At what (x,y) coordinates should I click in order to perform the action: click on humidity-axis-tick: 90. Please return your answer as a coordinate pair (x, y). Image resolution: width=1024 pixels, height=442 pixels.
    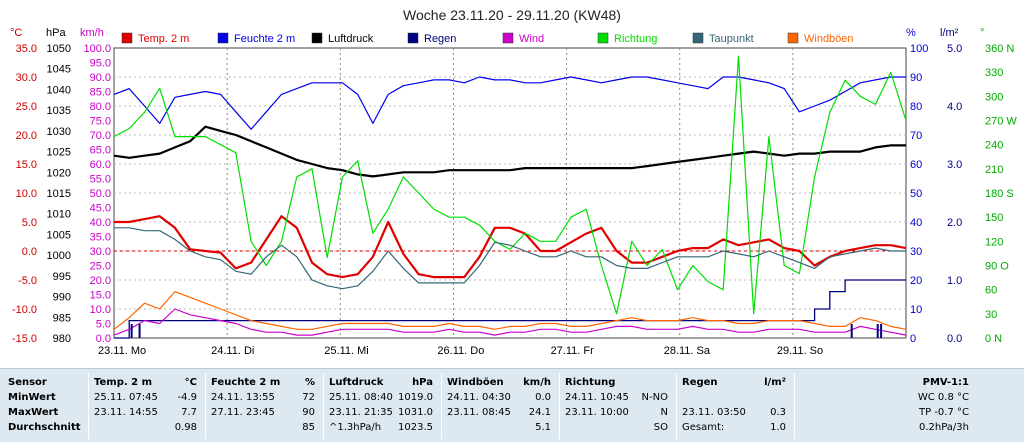
    Looking at the image, I should click on (916, 78).